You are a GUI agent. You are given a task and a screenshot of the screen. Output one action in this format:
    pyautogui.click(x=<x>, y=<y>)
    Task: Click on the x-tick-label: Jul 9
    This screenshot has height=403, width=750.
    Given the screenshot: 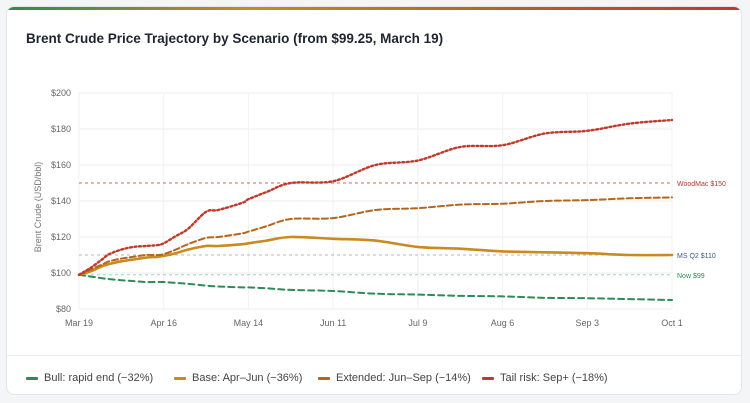 What is the action you would take?
    pyautogui.click(x=417, y=323)
    